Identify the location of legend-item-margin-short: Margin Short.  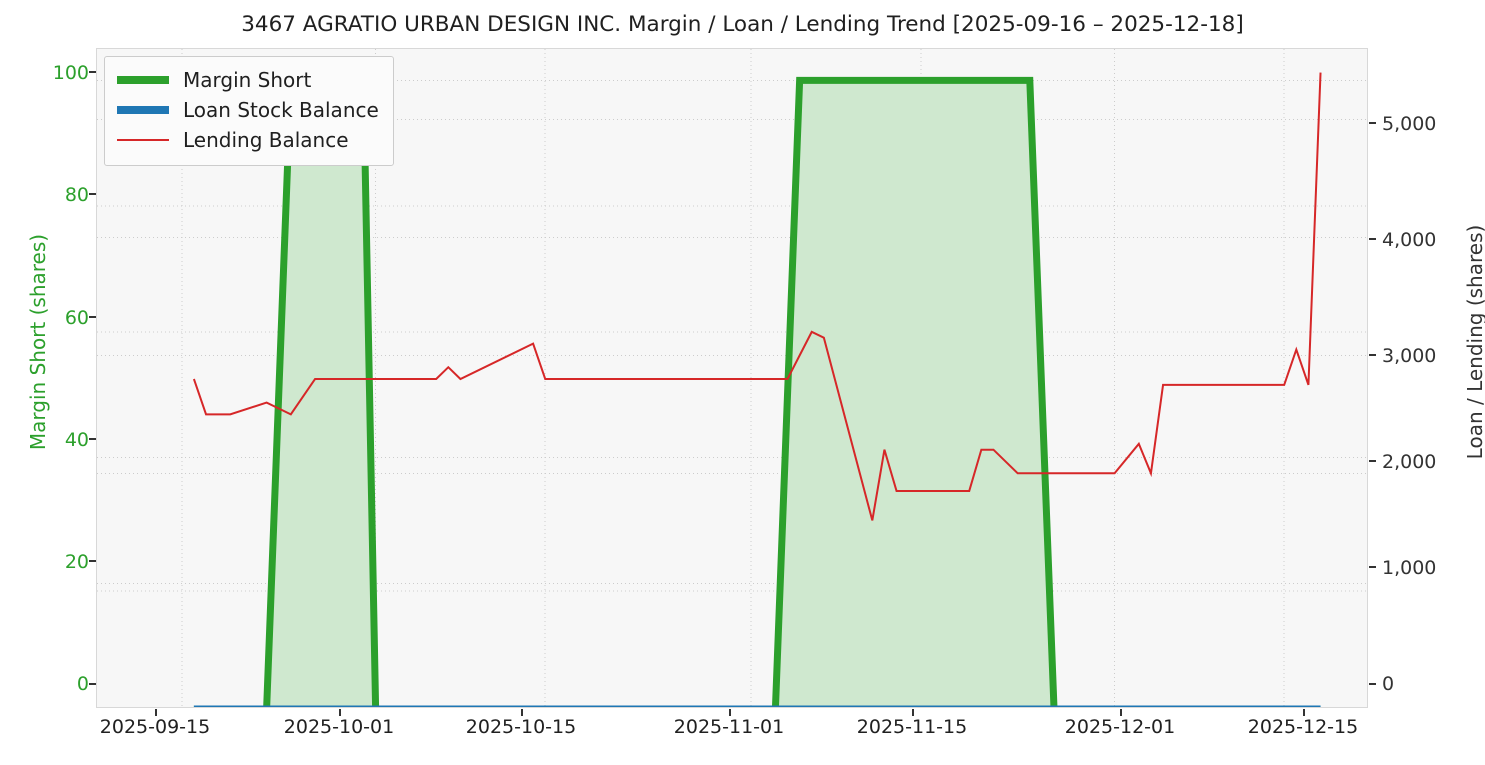
(248, 80).